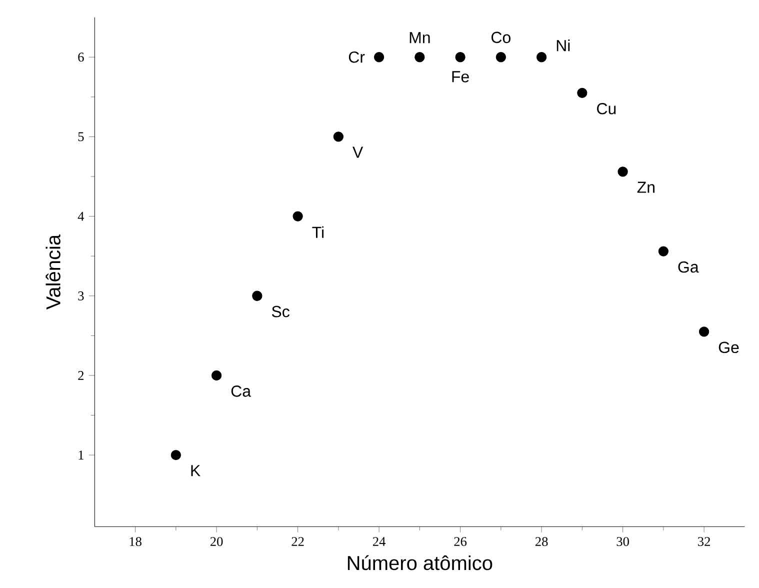 The image size is (759, 588). What do you see at coordinates (728, 348) in the screenshot?
I see `annotation: Ge` at bounding box center [728, 348].